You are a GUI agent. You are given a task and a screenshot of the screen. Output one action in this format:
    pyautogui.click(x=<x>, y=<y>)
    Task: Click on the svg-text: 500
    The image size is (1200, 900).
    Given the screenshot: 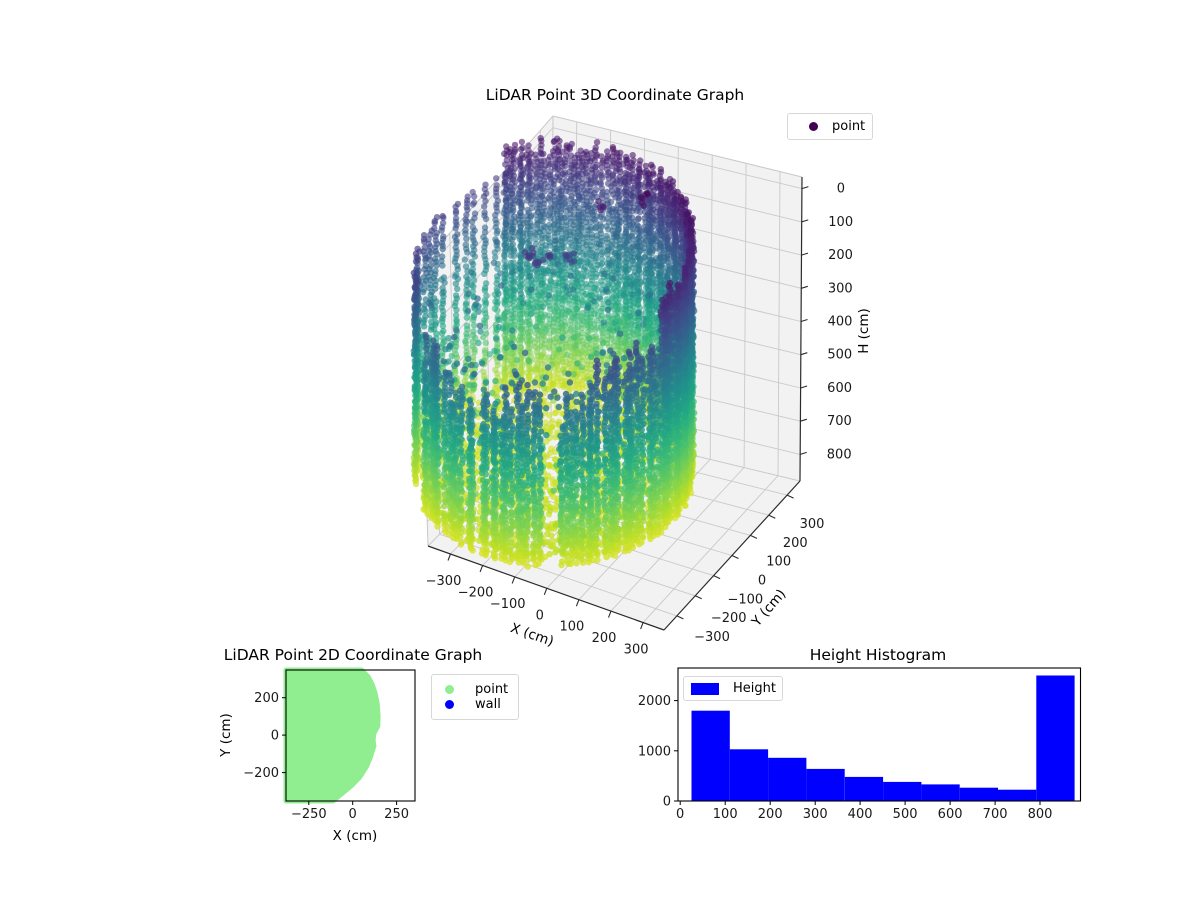 What is the action you would take?
    pyautogui.click(x=839, y=355)
    